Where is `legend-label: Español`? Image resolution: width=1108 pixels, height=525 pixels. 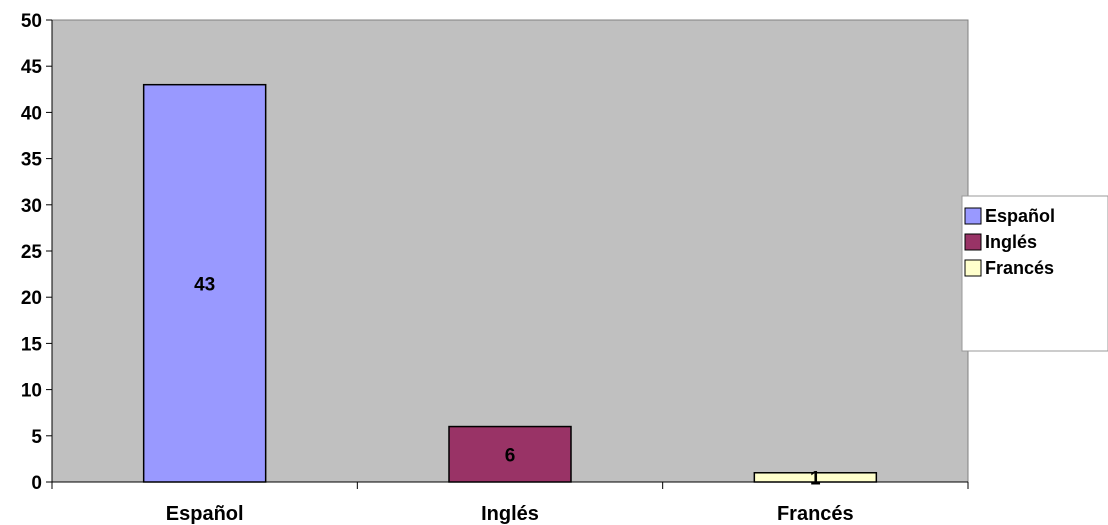
legend-label: Español is located at coordinates (1020, 216).